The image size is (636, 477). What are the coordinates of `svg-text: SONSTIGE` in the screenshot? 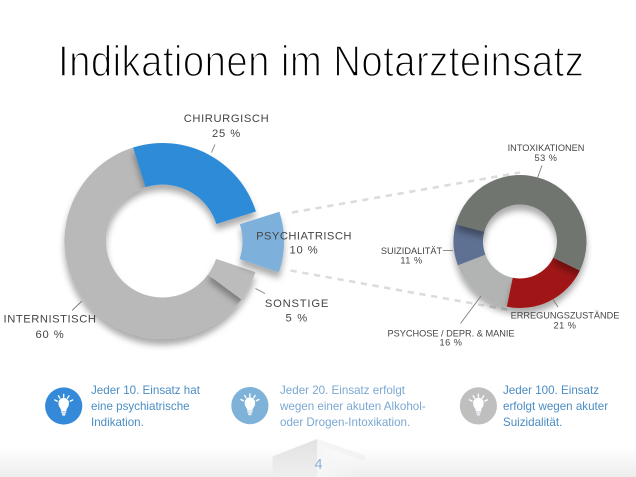 It's located at (297, 304).